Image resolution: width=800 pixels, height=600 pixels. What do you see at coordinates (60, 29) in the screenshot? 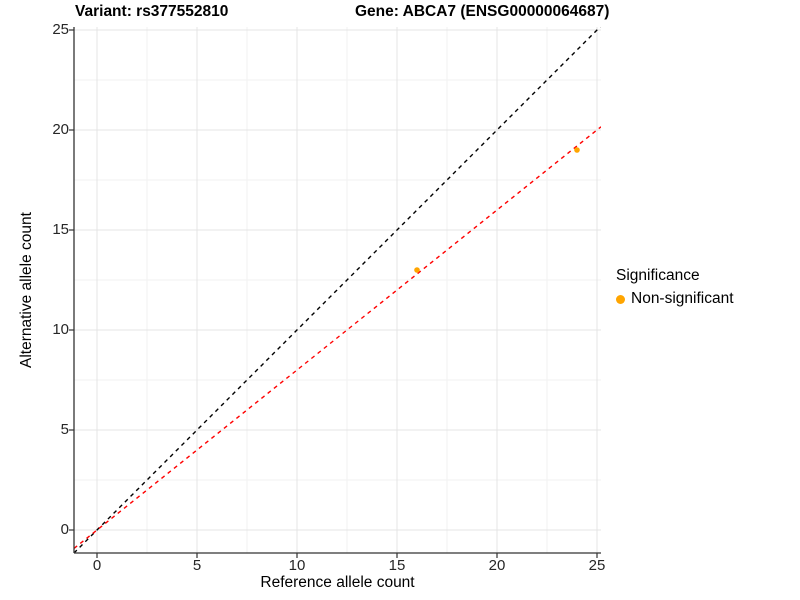
I see `y-tick-label: 25` at bounding box center [60, 29].